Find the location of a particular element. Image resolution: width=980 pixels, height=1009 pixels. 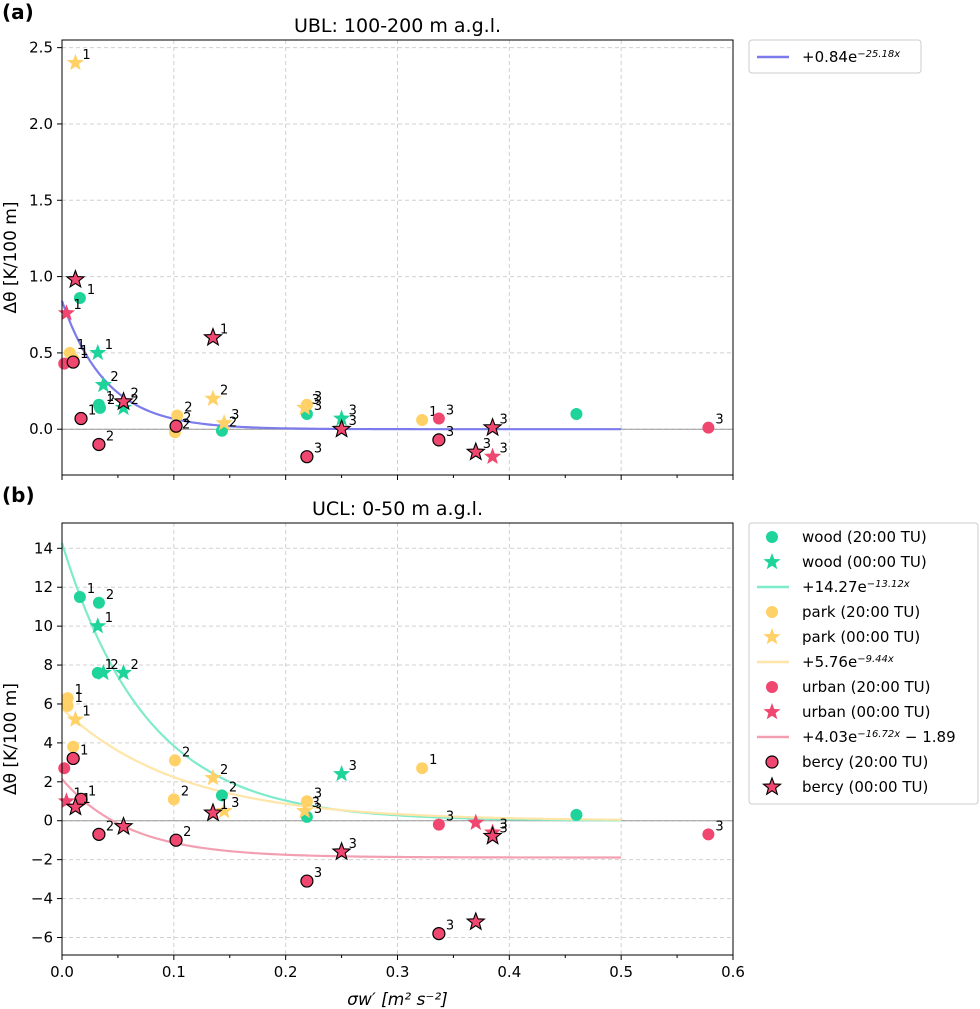

y-tick-label: −4 is located at coordinates (42, 899).